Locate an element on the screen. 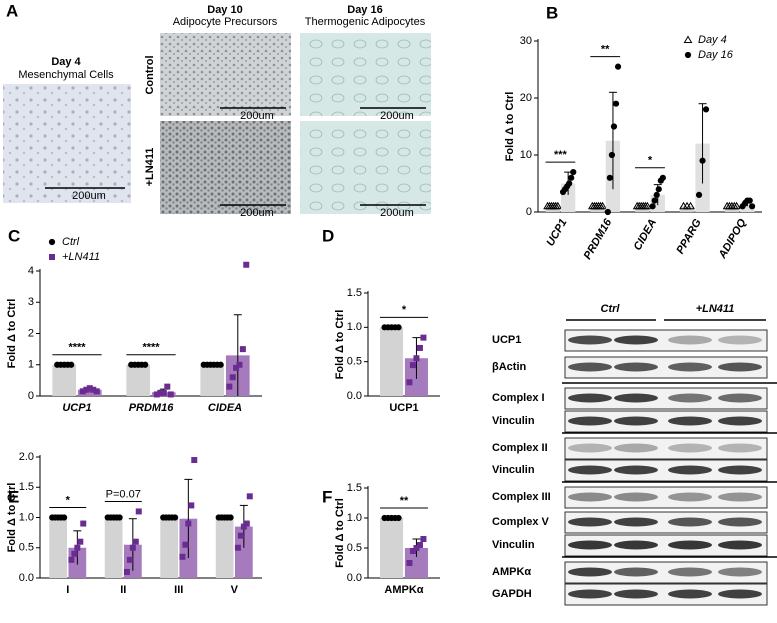 This screenshot has width=777, height=623. panel-letter: F is located at coordinates (327, 496).